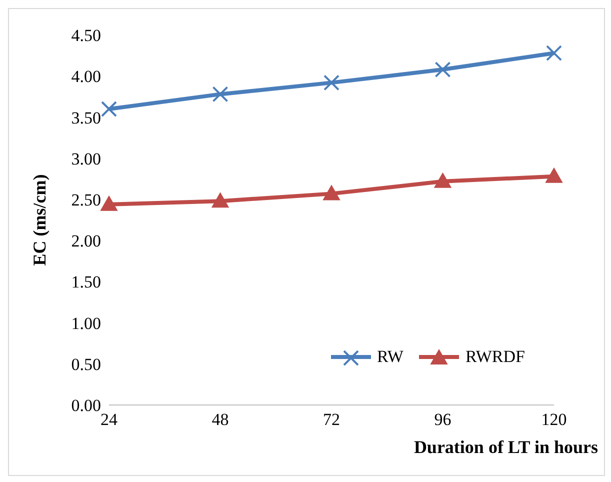 The height and width of the screenshot is (482, 611). Describe the element at coordinates (86, 76) in the screenshot. I see `y-tick-label: 4.00` at that location.